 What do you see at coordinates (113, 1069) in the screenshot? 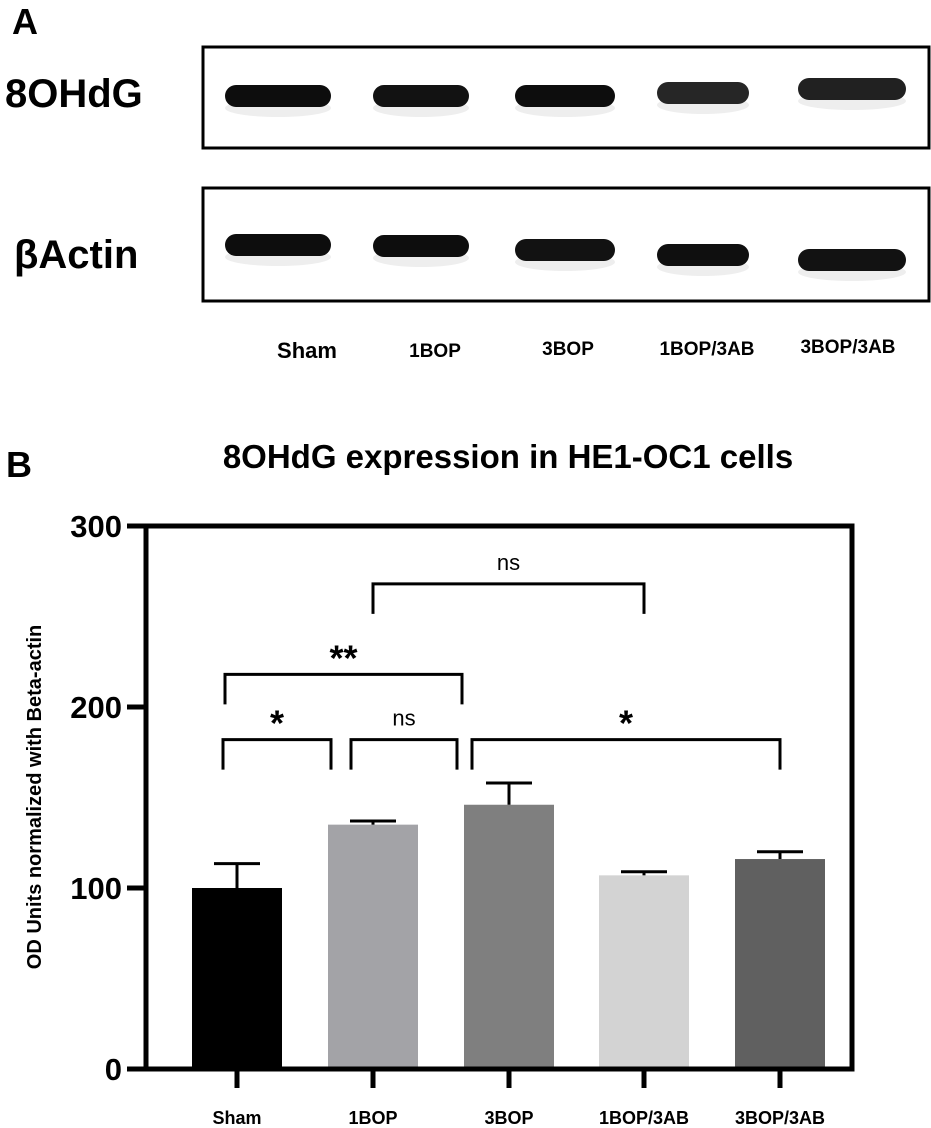
I see `y-tick-label: 0` at bounding box center [113, 1069].